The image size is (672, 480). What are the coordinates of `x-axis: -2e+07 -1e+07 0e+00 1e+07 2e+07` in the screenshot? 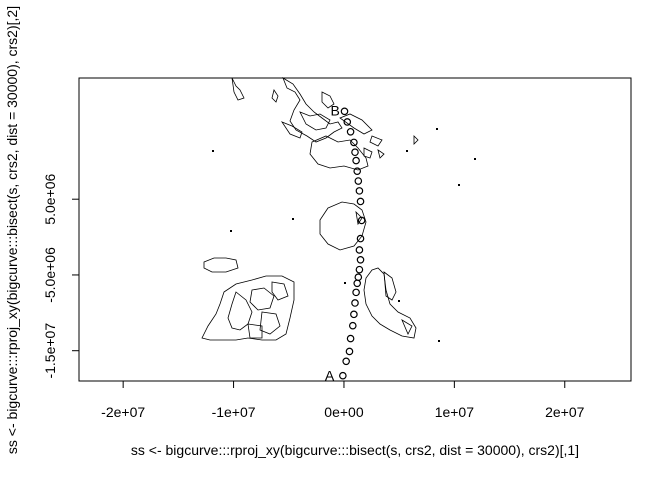 It's located at (343, 400).